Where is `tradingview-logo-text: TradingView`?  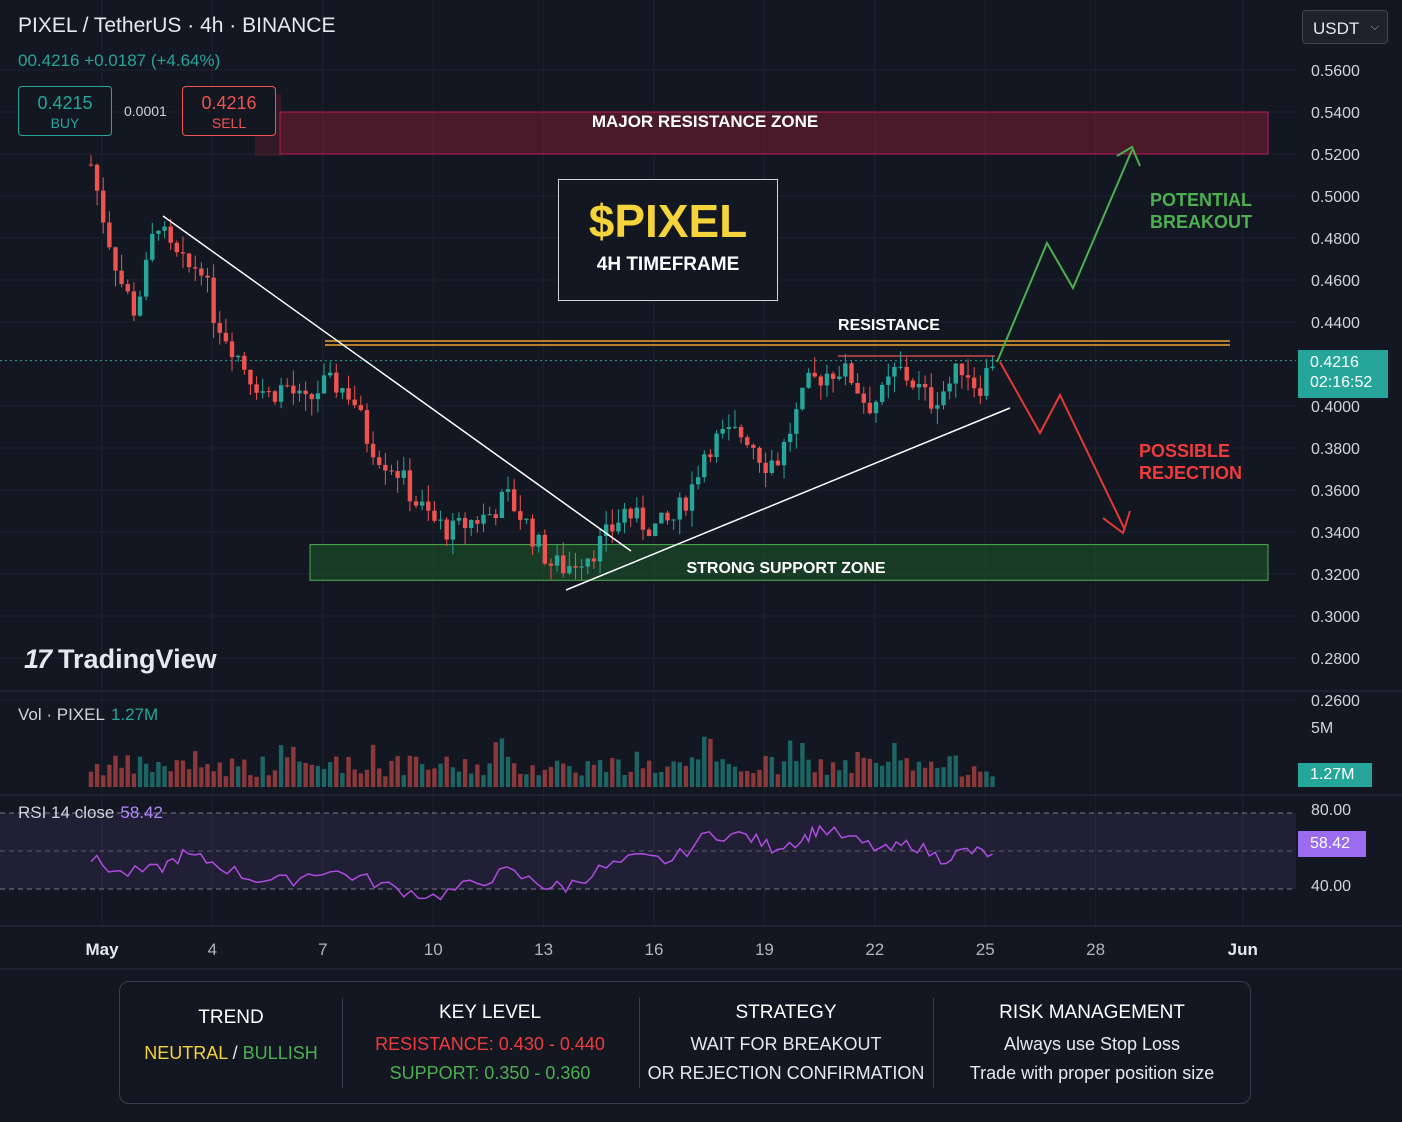
tradingview-logo-text: TradingView is located at coordinates (137, 659).